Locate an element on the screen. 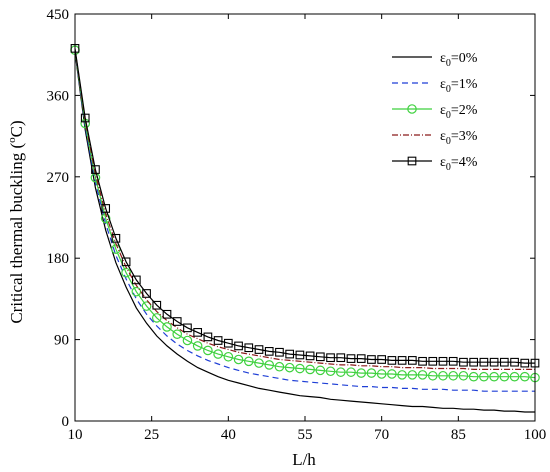 The width and height of the screenshot is (550, 472). legend-item: ε0=2% is located at coordinates (435, 112).